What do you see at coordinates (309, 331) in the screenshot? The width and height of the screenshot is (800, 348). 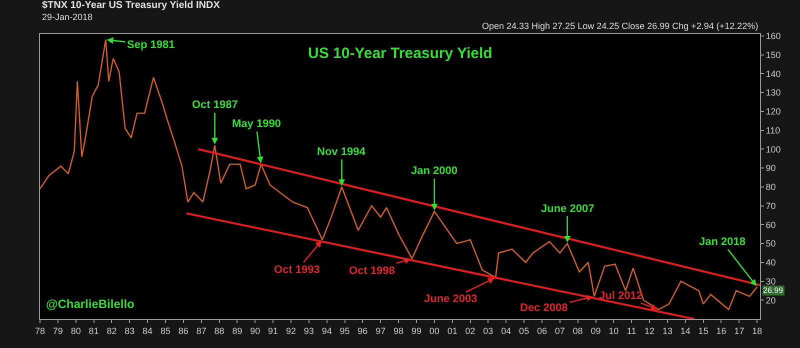 I see `x-tick-label: 93` at bounding box center [309, 331].